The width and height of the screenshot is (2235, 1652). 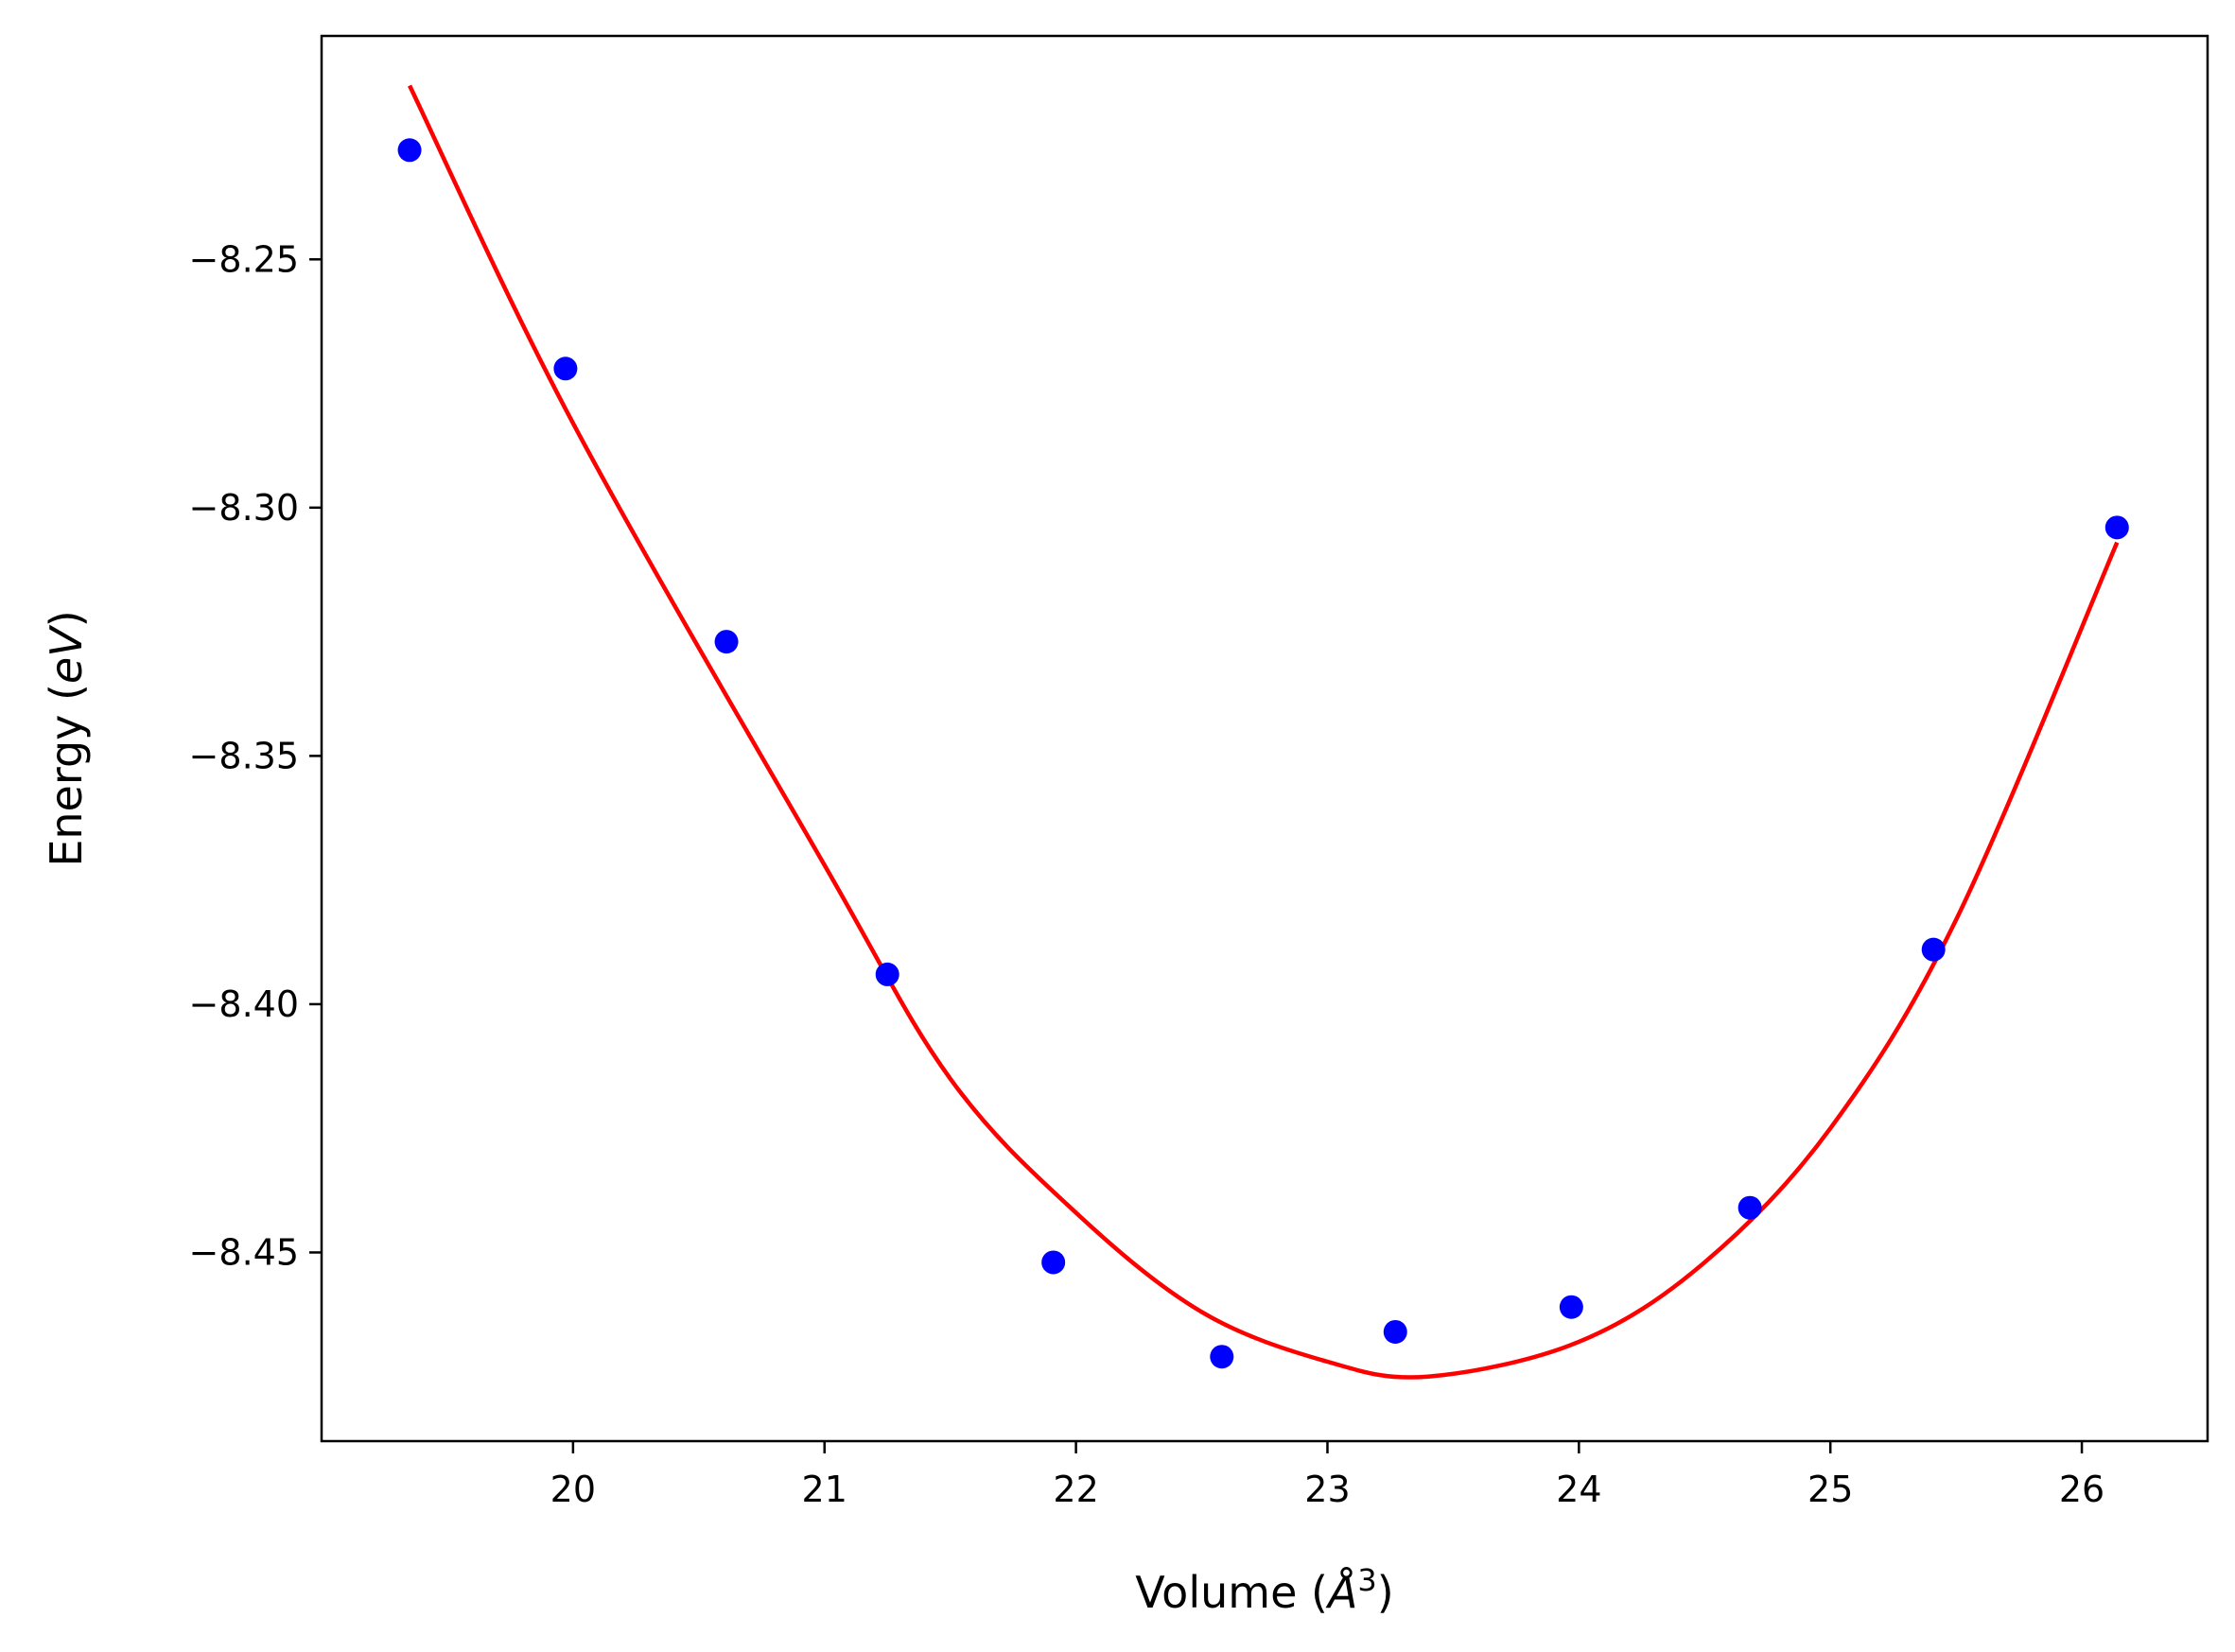 What do you see at coordinates (1578, 1490) in the screenshot?
I see `x-tick-label: 24` at bounding box center [1578, 1490].